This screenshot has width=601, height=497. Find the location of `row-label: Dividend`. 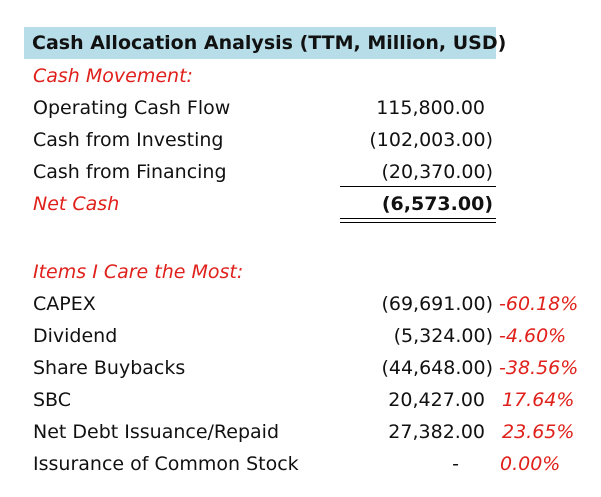

row-label: Dividend is located at coordinates (75, 336).